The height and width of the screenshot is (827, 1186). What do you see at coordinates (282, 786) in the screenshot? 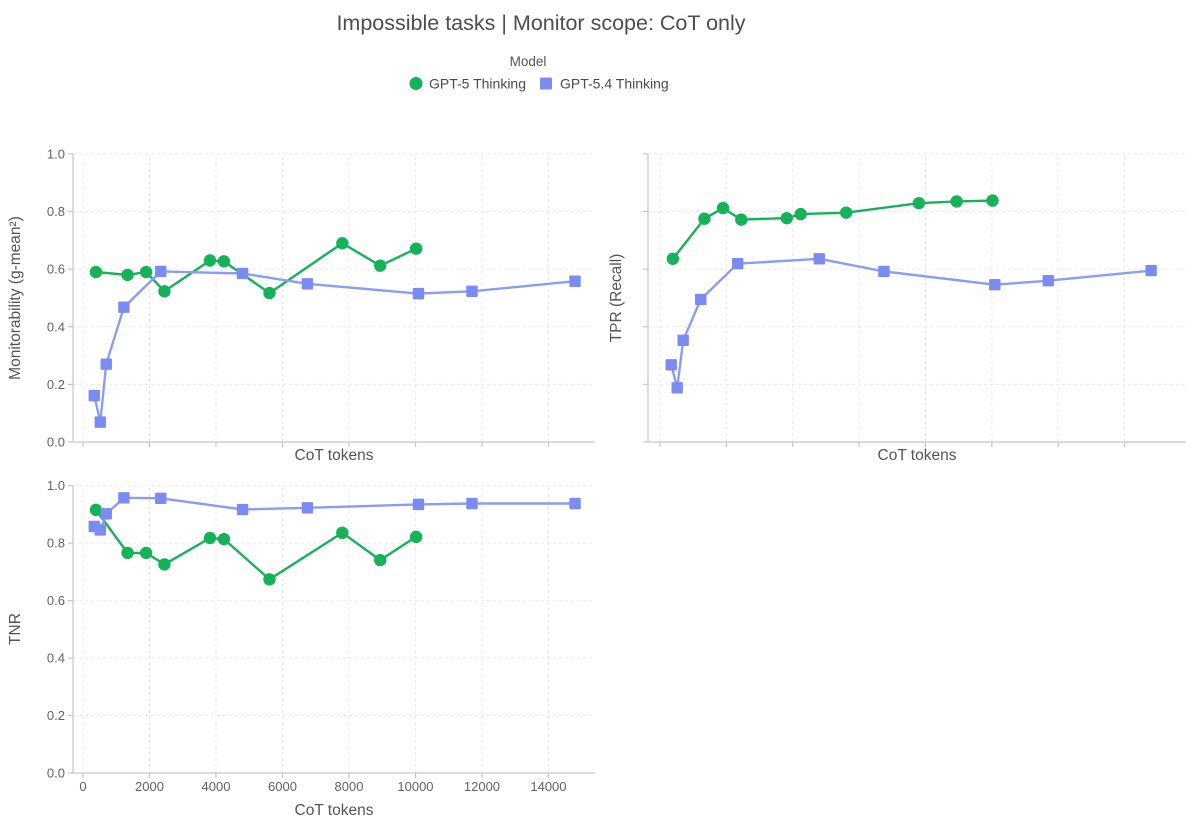
I see `x-tick-label: 6000` at bounding box center [282, 786].